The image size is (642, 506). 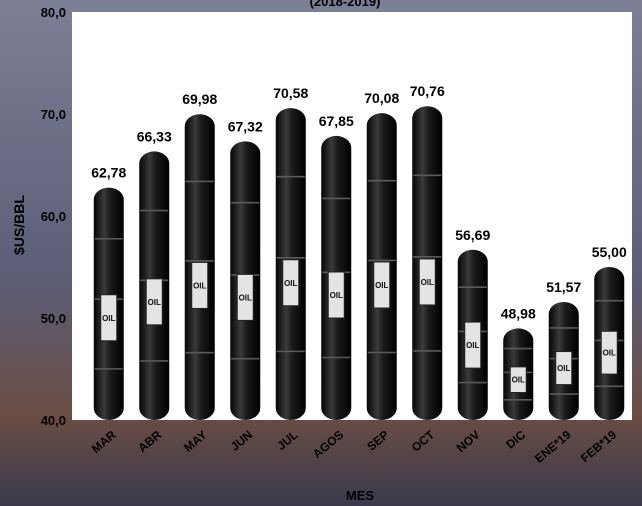 I want to click on value-label: 67,85, so click(x=336, y=121).